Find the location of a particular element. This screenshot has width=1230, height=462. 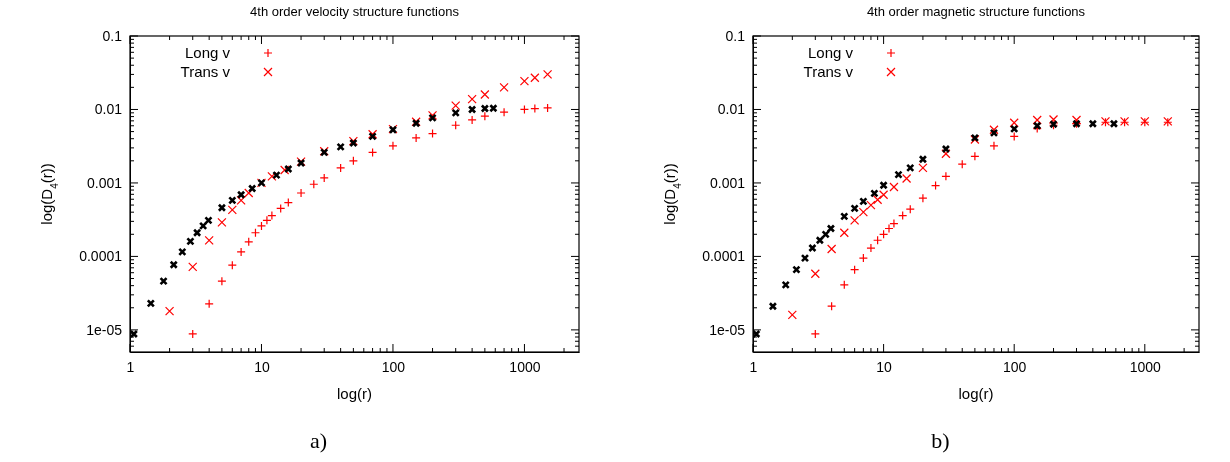

text: a) is located at coordinates (319, 440).